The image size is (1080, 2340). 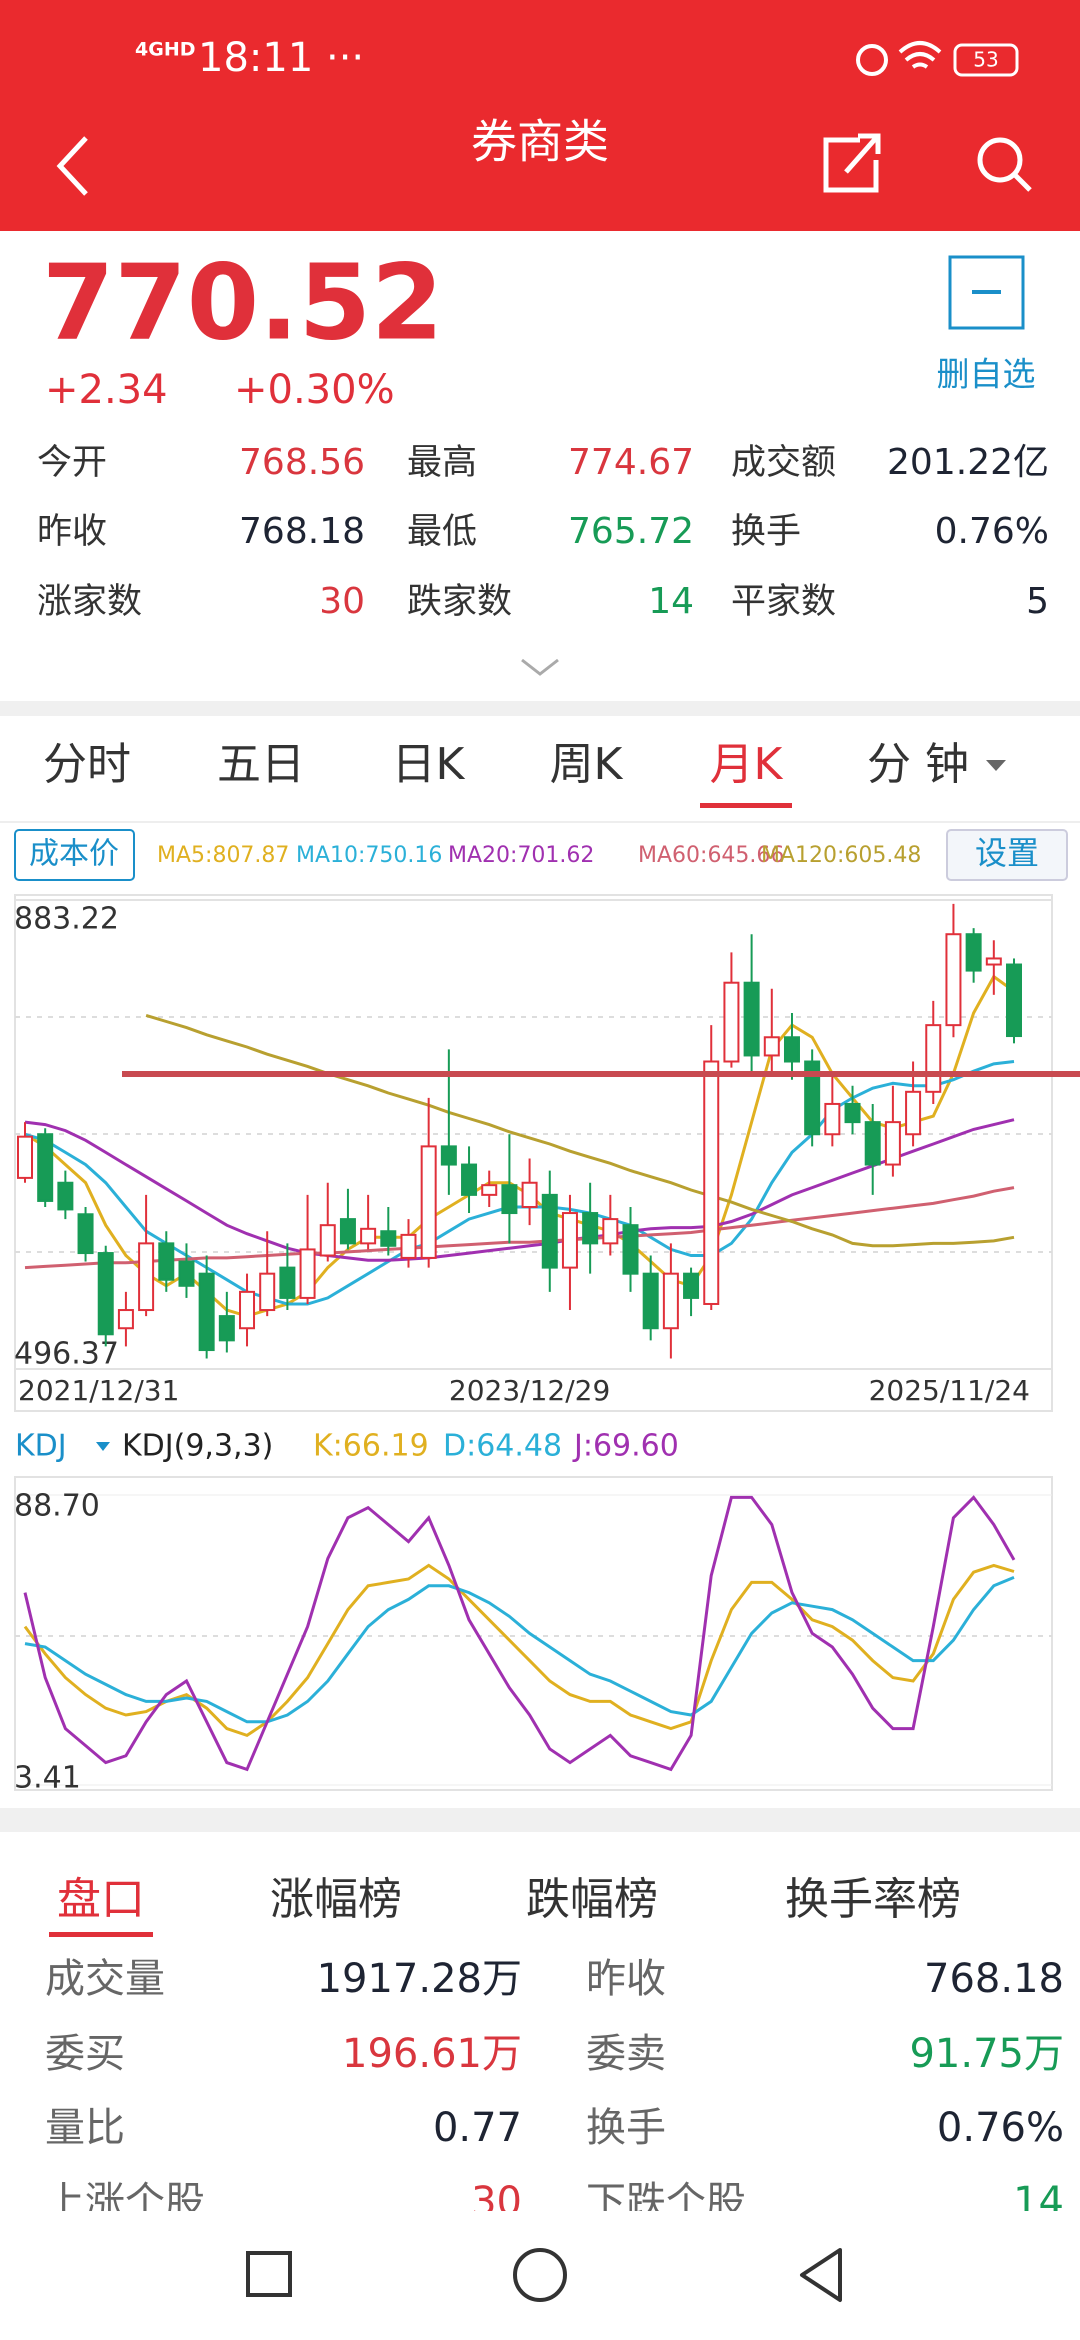 I want to click on stat-label: 平家数, so click(x=783, y=602).